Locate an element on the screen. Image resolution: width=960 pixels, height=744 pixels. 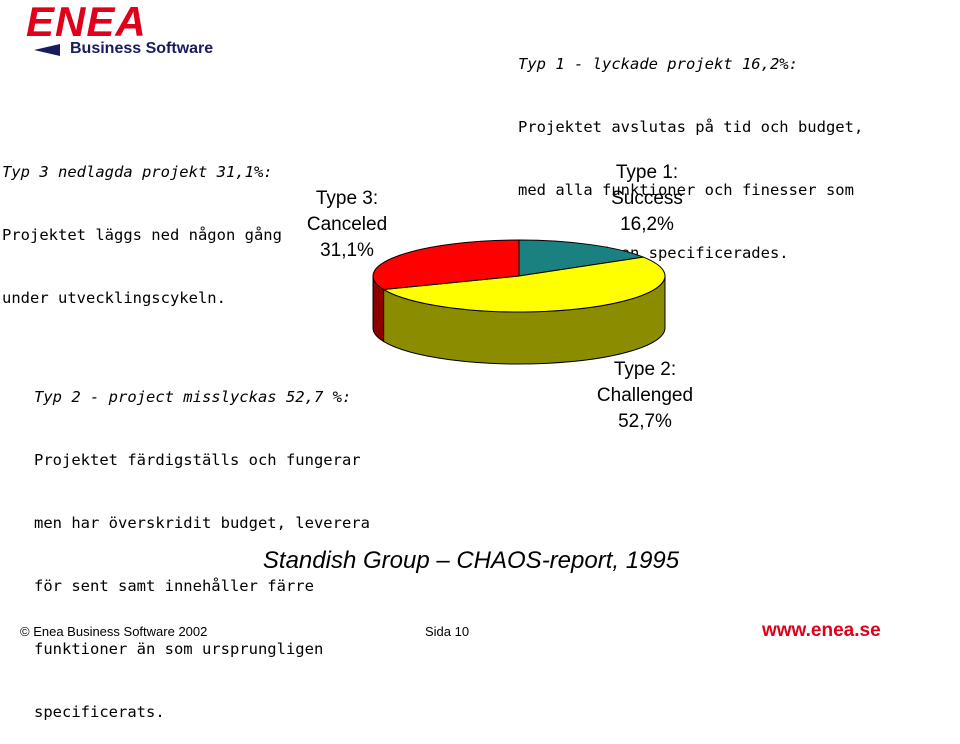
slice-label-line: Success is located at coordinates (647, 198).